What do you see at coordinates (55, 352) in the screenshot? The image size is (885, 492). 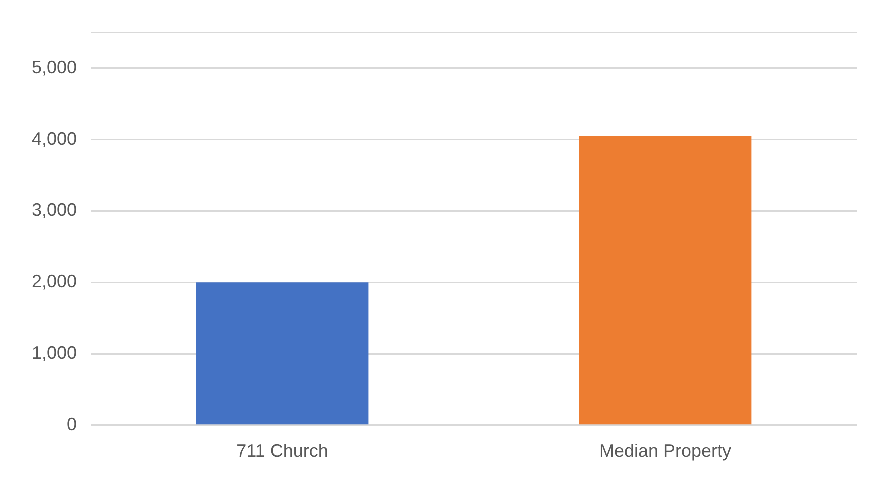 I see `y-tick-label: 1,000` at bounding box center [55, 352].